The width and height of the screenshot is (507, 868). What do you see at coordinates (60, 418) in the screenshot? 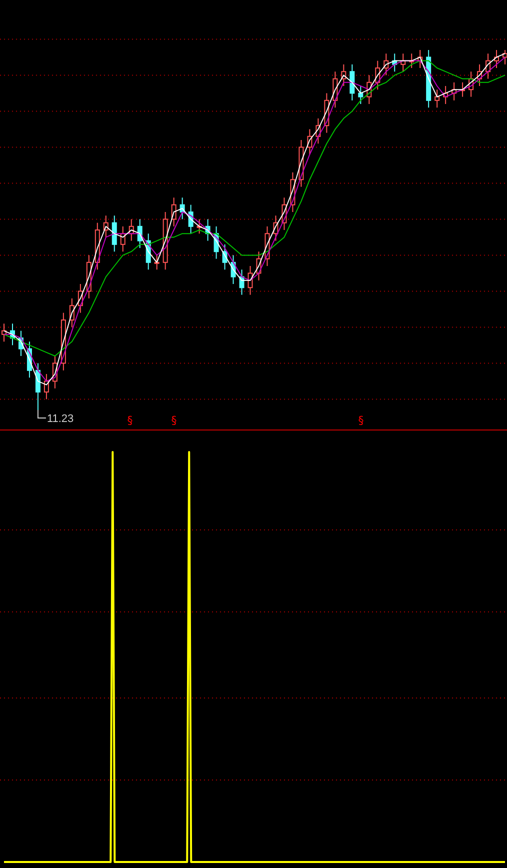
I see `text: 11.23` at bounding box center [60, 418].